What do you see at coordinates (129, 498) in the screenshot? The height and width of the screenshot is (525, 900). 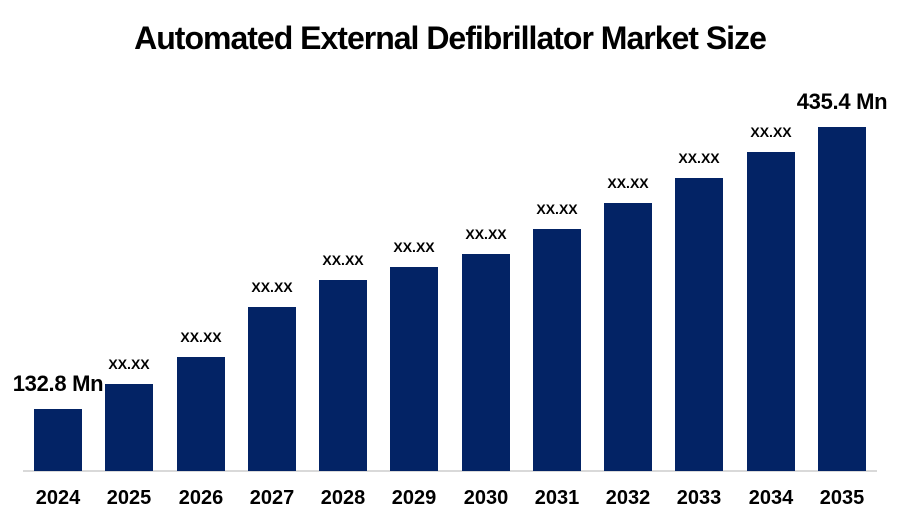 I see `x-axis-tick-label-2025: 2025` at bounding box center [129, 498].